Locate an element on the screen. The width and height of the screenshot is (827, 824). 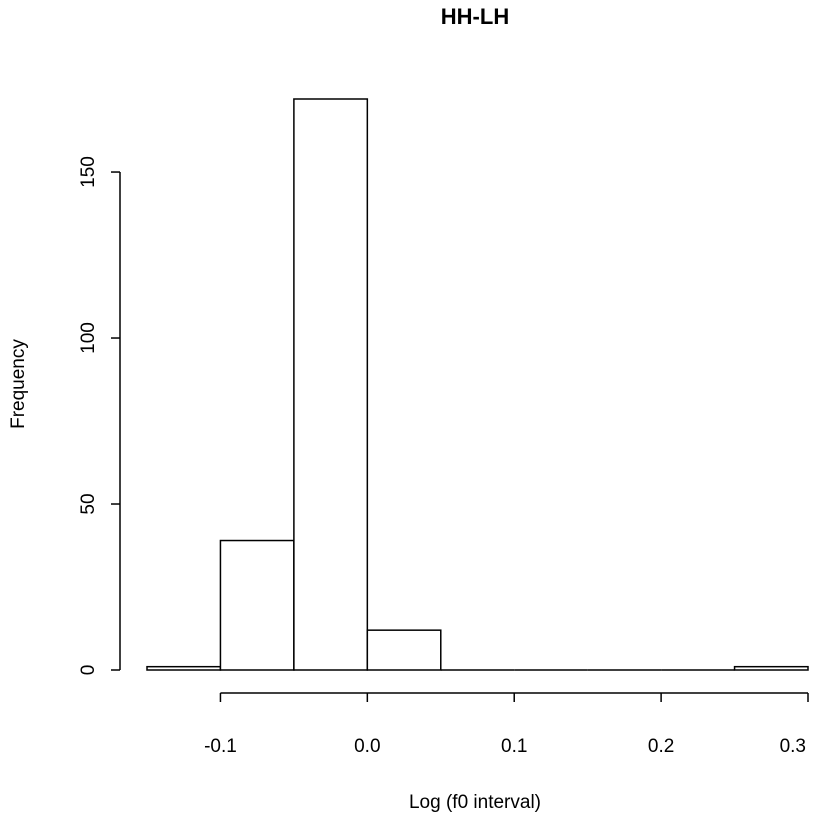
x-tick-label: 0.2 is located at coordinates (661, 746).